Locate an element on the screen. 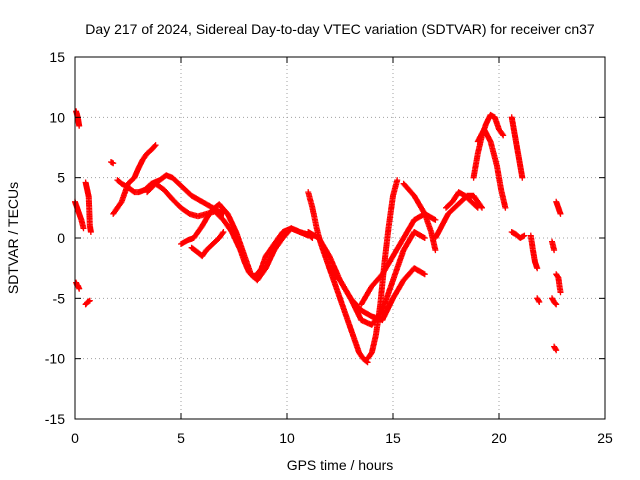 This screenshot has width=640, height=480. series-s4 is located at coordinates (88, 207).